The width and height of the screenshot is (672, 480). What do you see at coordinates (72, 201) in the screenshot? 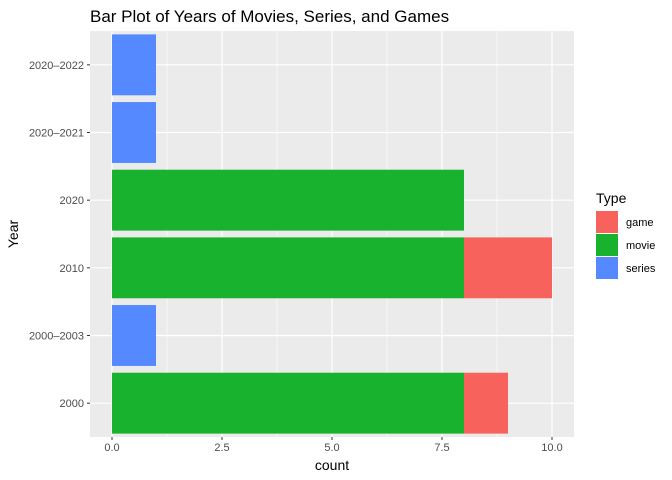
I see `y-tick-label: 2020` at bounding box center [72, 201].